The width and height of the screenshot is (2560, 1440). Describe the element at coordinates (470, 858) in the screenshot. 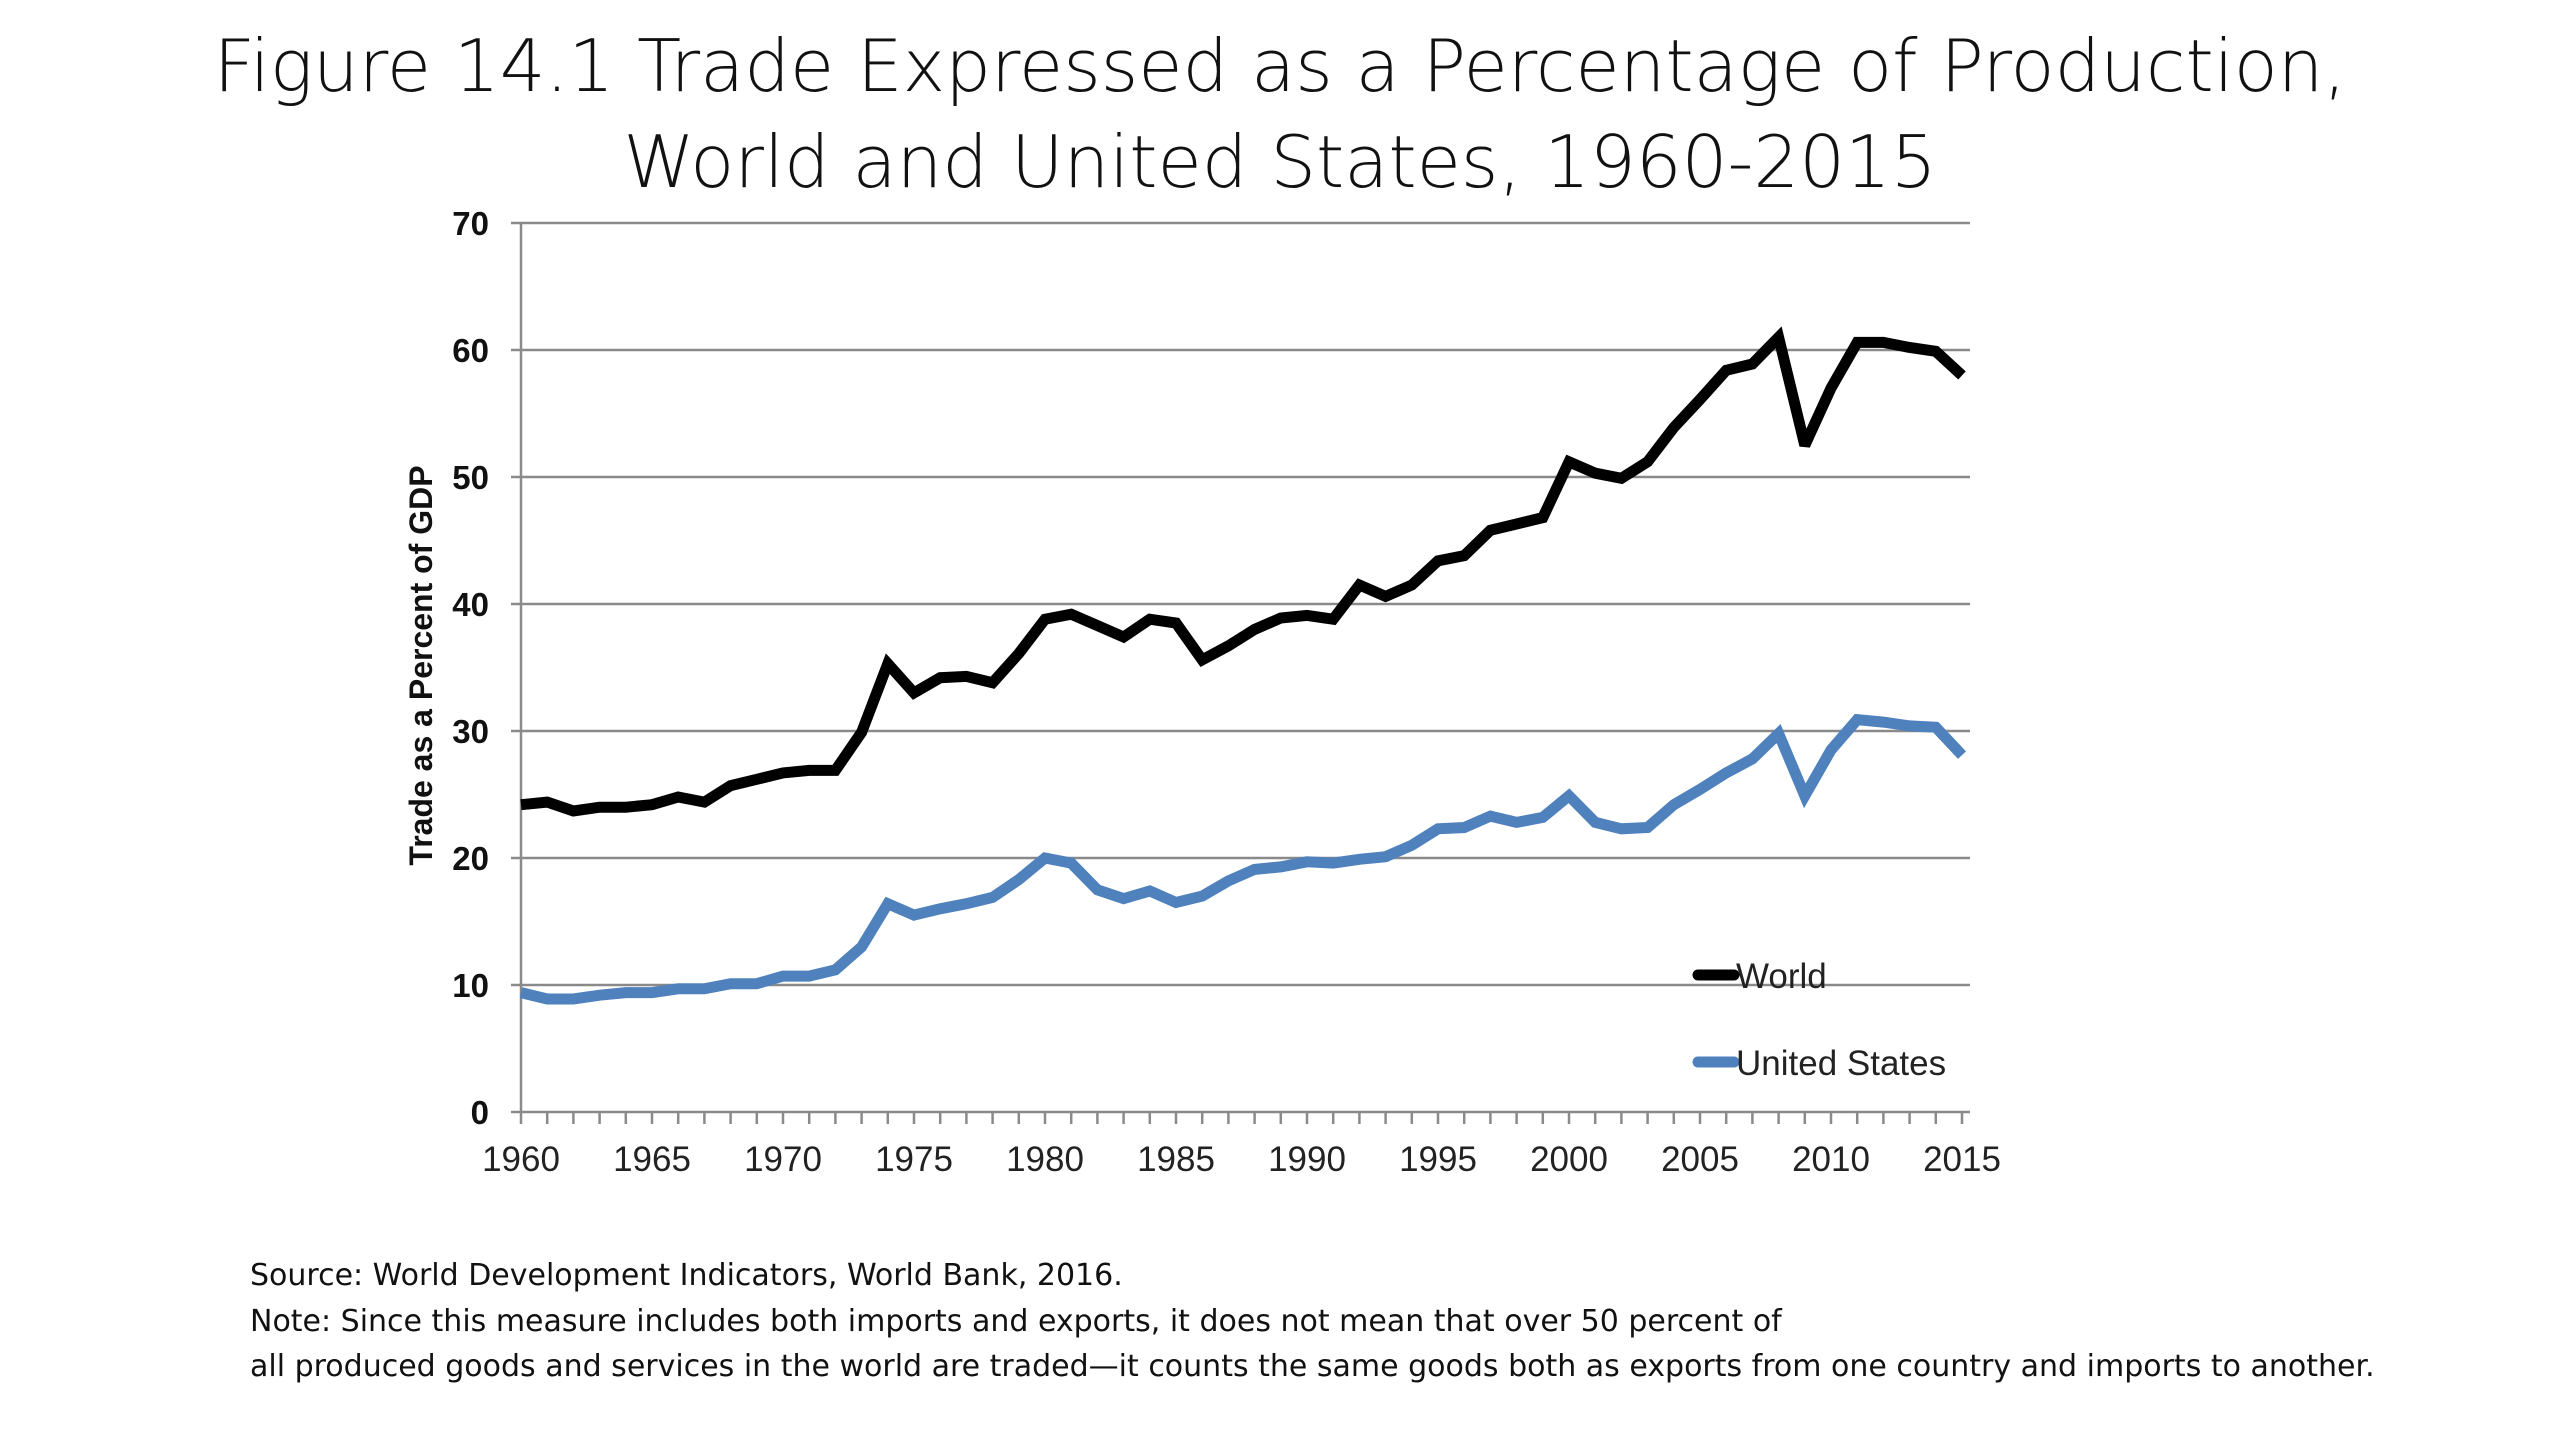

I see `y-tick-label: 20` at that location.